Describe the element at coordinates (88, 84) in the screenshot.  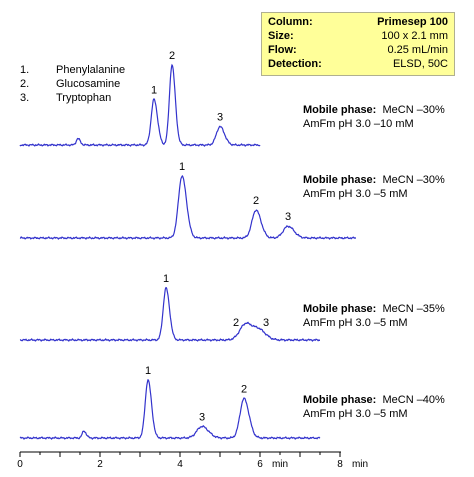
I see `legend-name: Glucosamine` at that location.